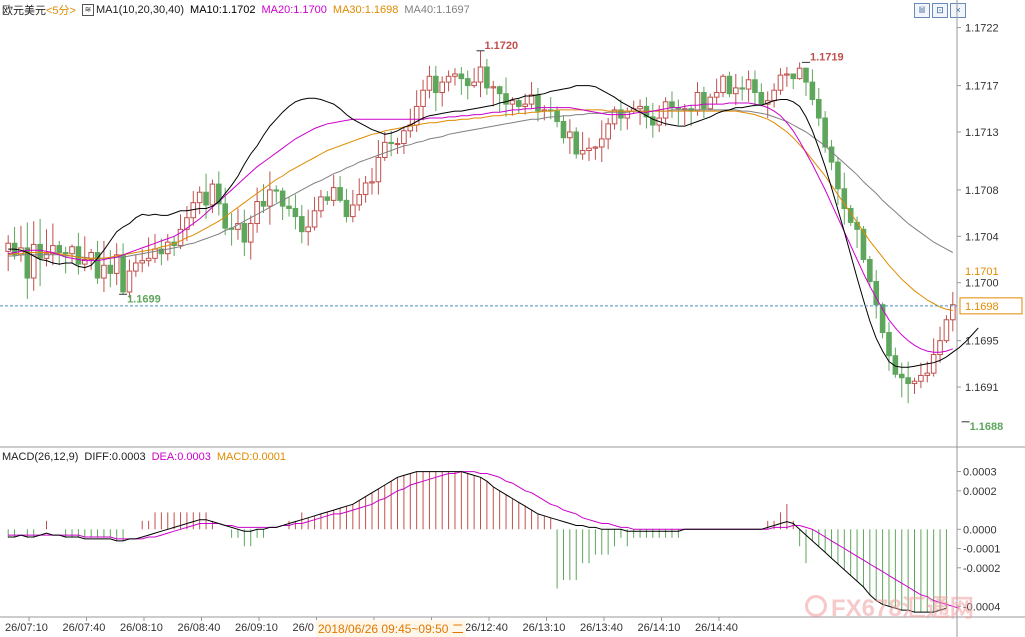 The image size is (1025, 637). What do you see at coordinates (181, 457) in the screenshot?
I see `macd-dea-value: DEA:0.0003` at bounding box center [181, 457].